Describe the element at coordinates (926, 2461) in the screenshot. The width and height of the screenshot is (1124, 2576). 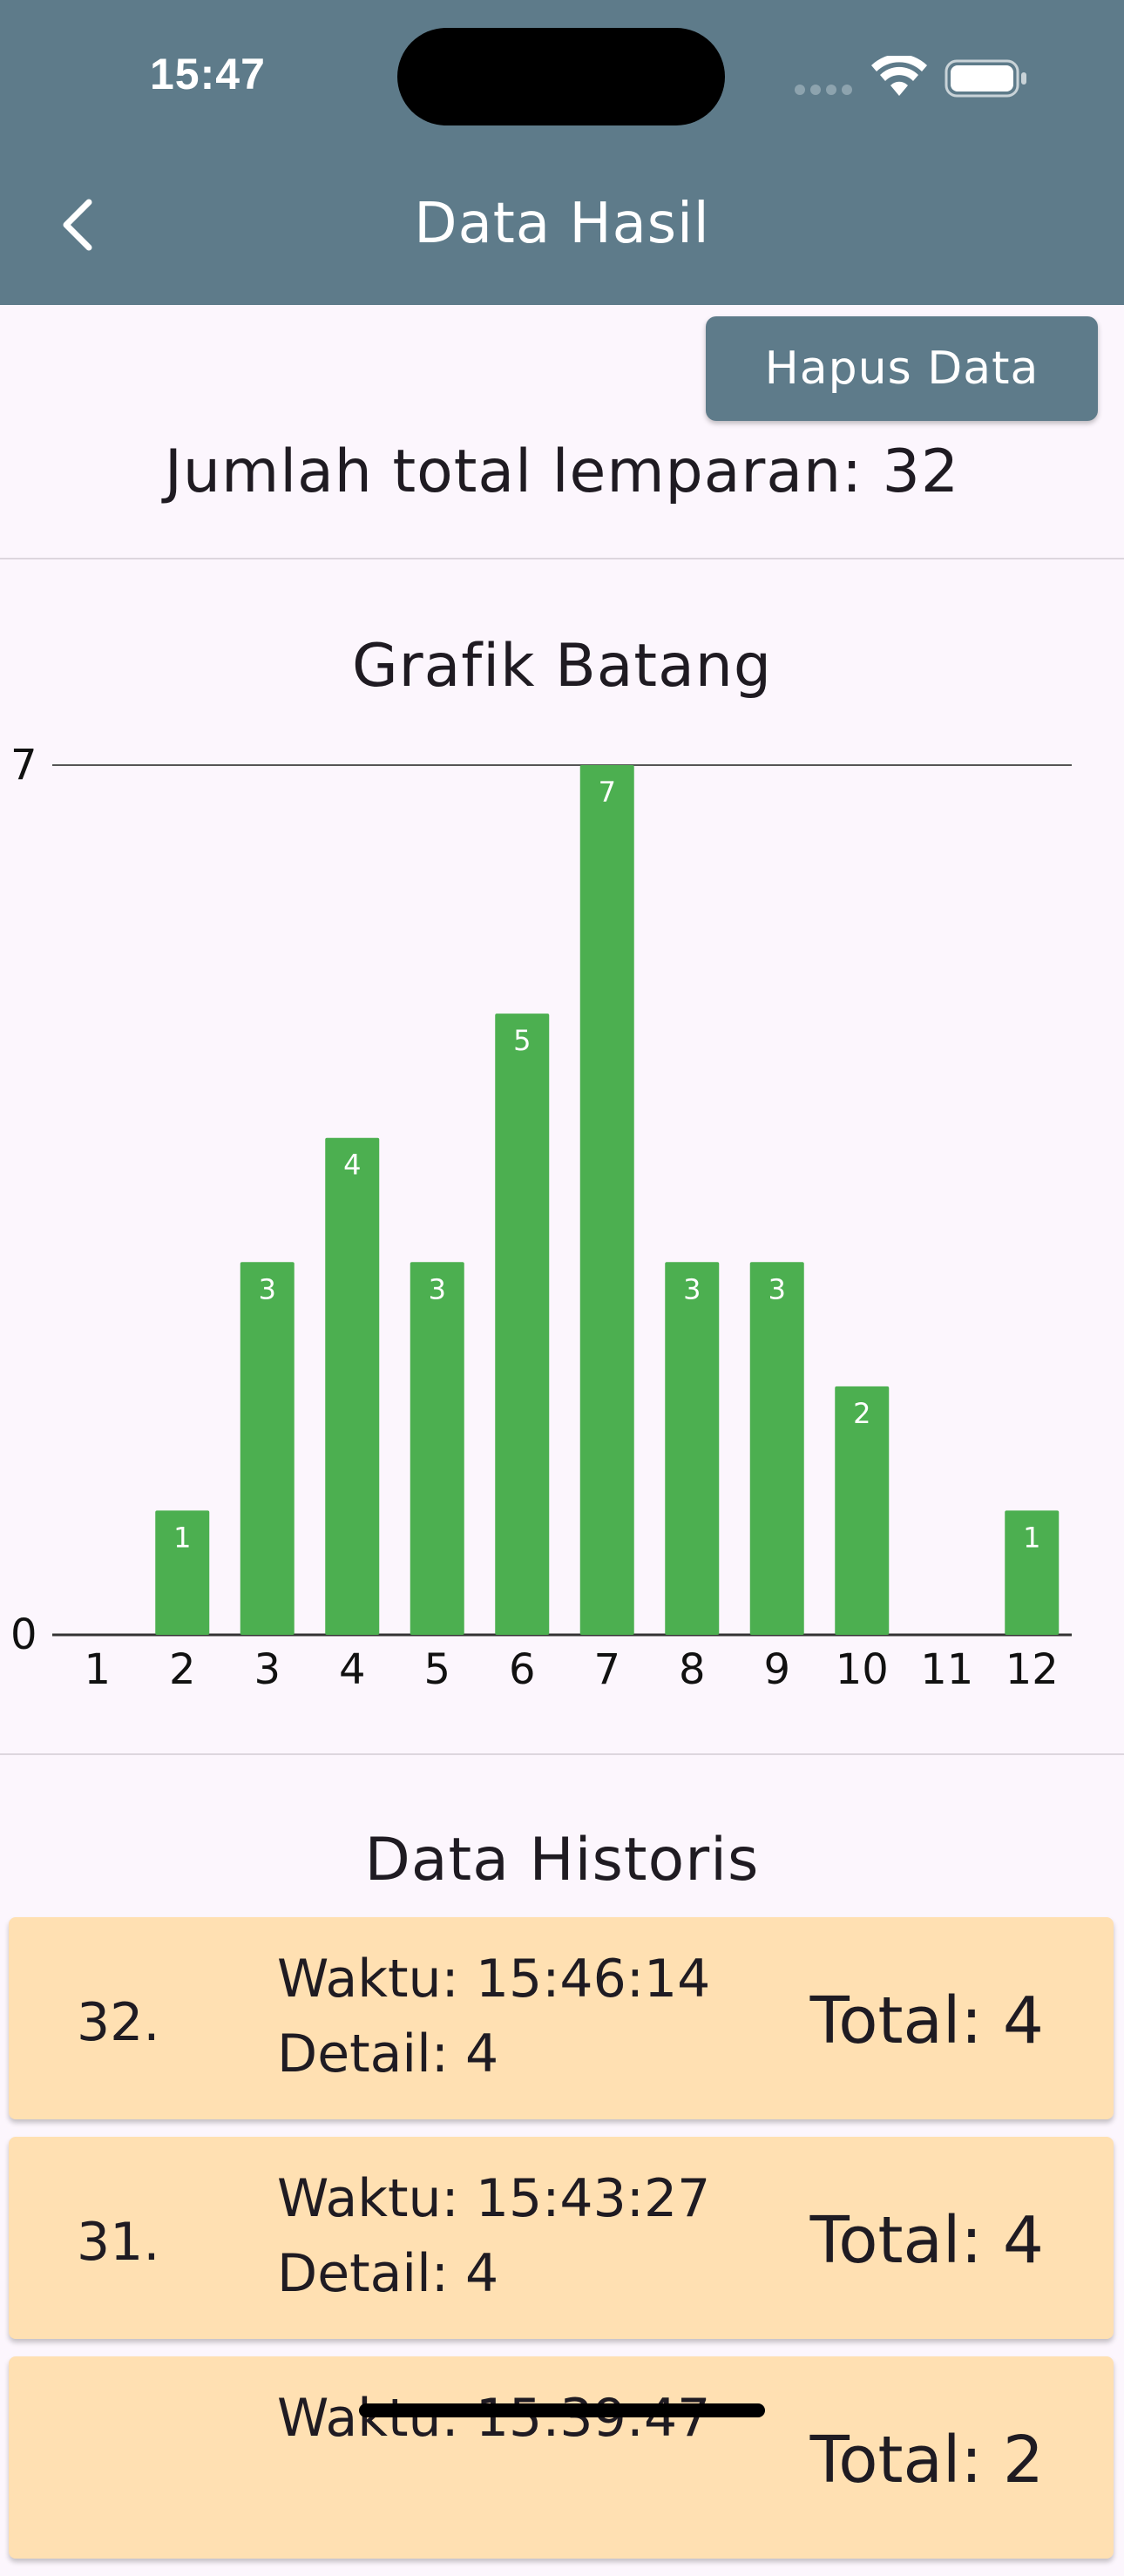
I see `history-total: Total: 2` at that location.